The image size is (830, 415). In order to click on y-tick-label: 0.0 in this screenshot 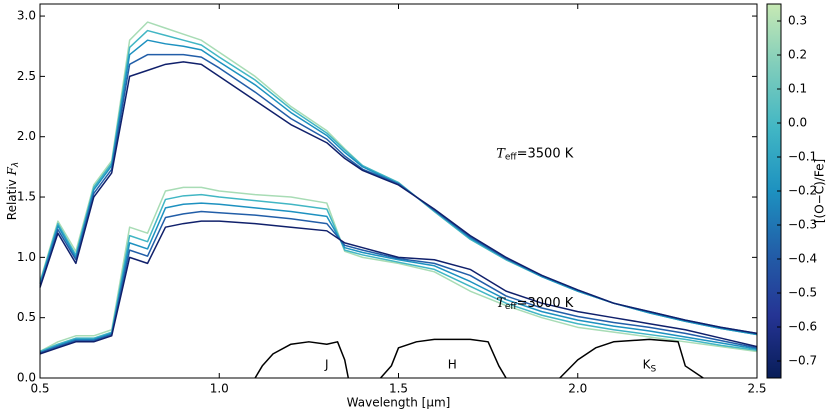, I will do `click(26, 378)`.